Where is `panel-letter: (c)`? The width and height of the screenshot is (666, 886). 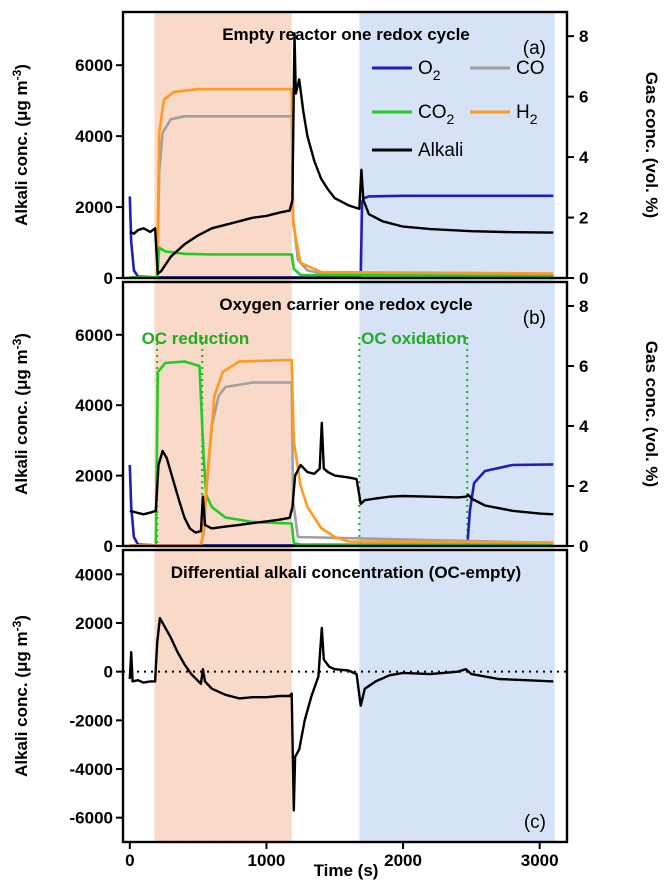 panel-letter: (c) is located at coordinates (535, 822).